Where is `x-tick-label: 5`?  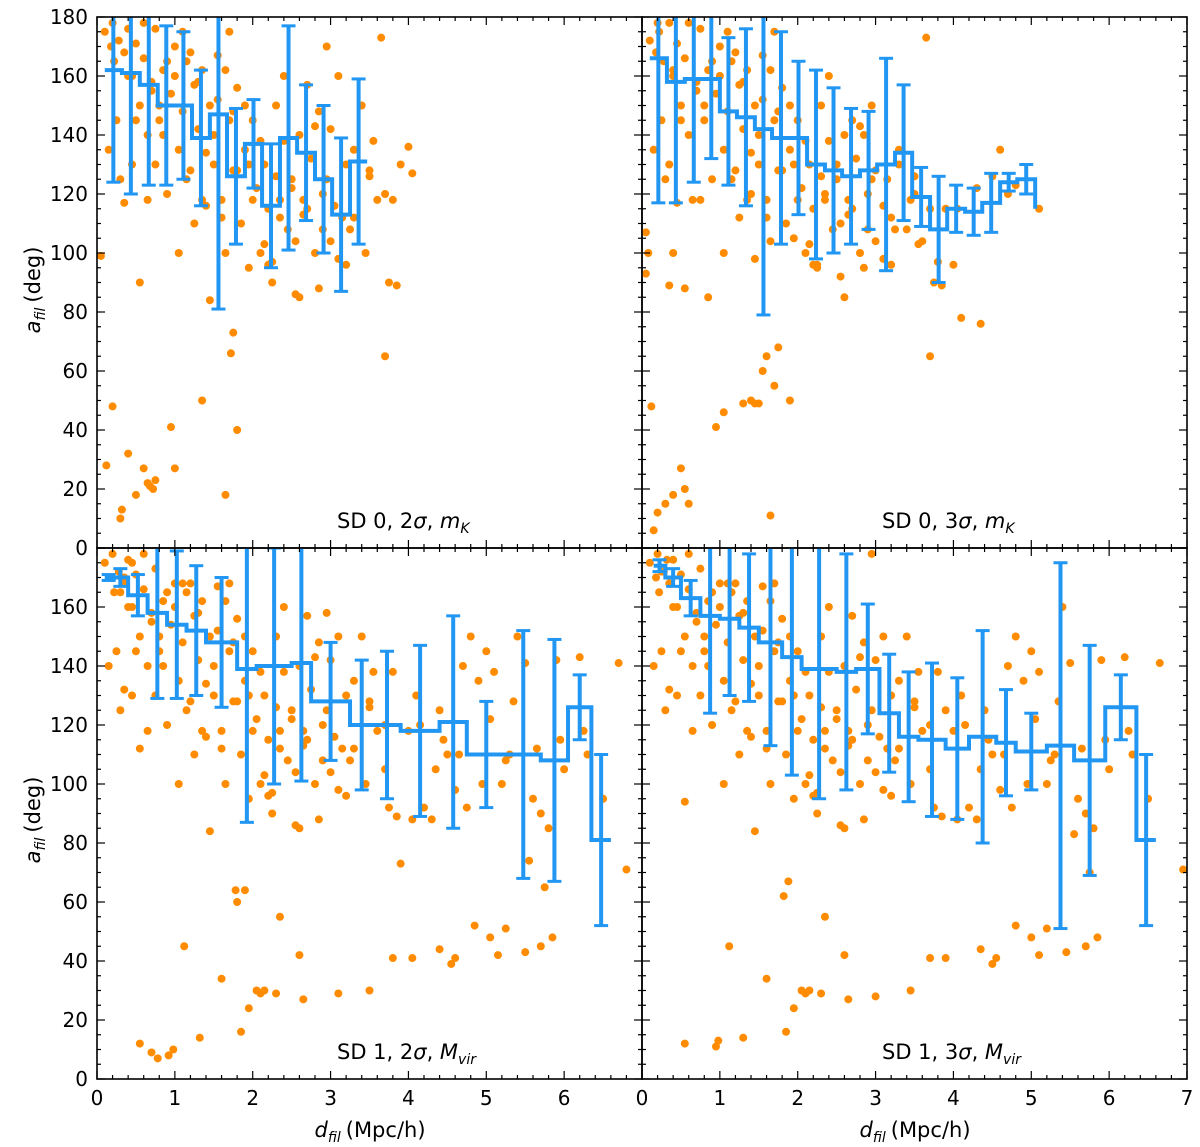 x-tick-label: 5 is located at coordinates (486, 1098).